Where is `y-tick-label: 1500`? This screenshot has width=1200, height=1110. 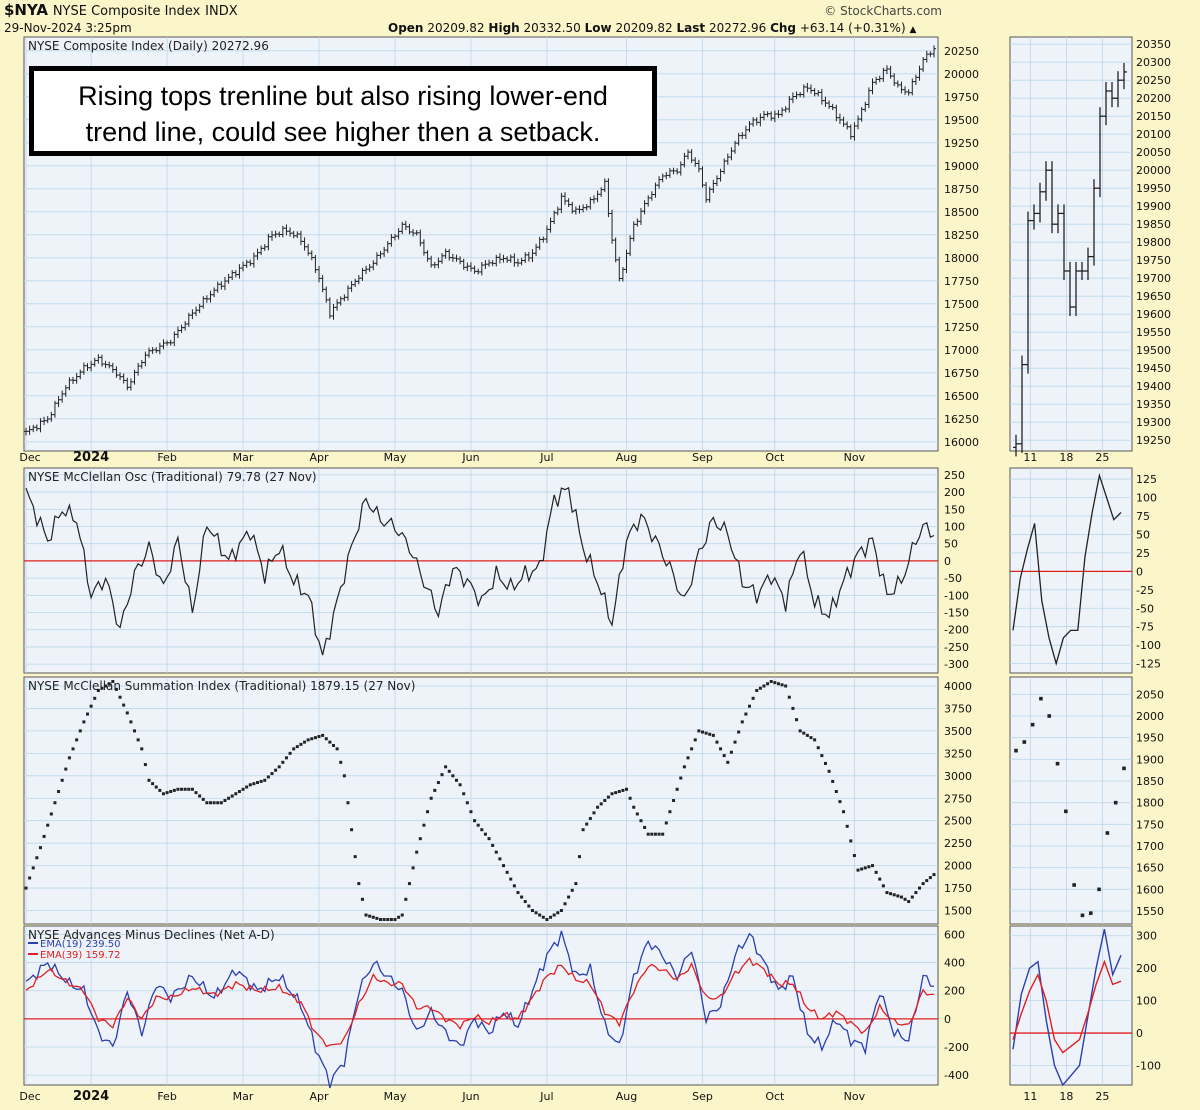
y-tick-label: 1500 is located at coordinates (958, 911).